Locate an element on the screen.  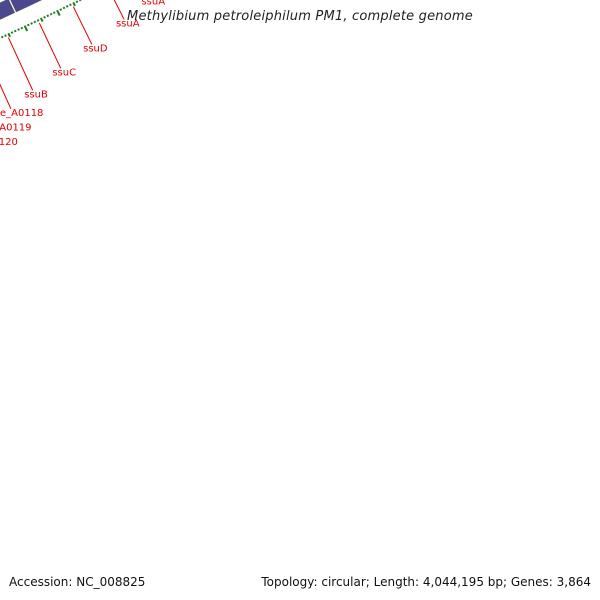
gene-label: Mpe_A0119 is located at coordinates (16, 127).